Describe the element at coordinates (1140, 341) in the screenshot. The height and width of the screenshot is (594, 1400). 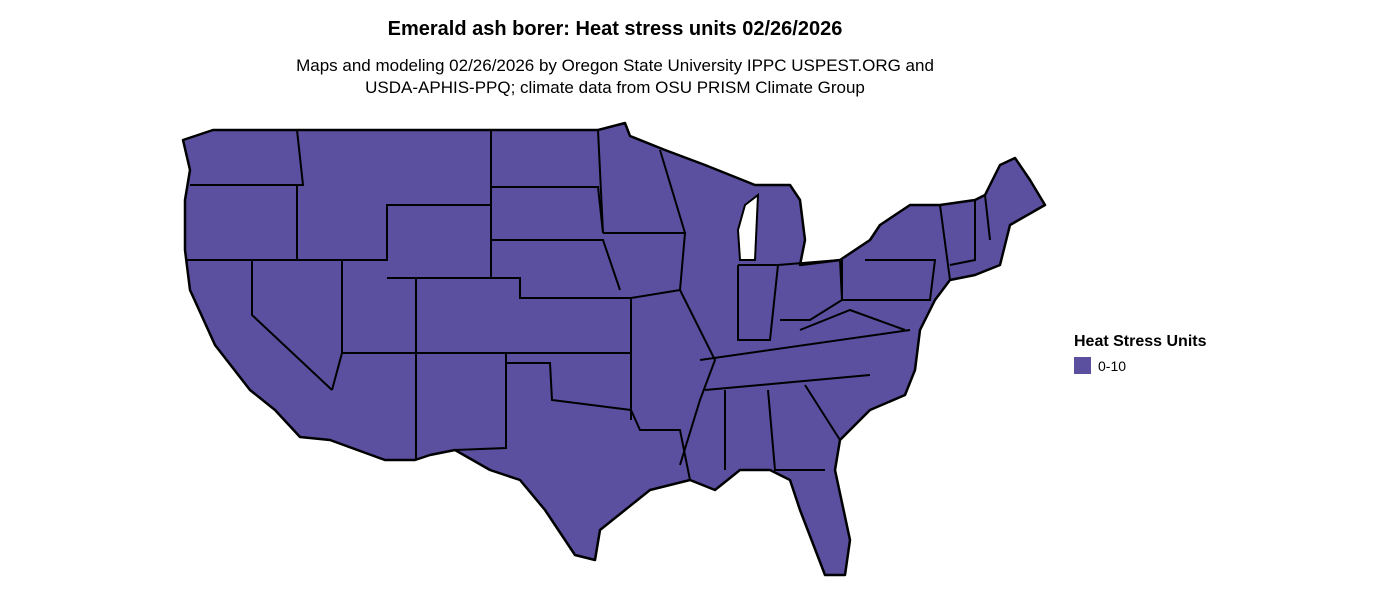
I see `legend-title: Heat Stress Units` at that location.